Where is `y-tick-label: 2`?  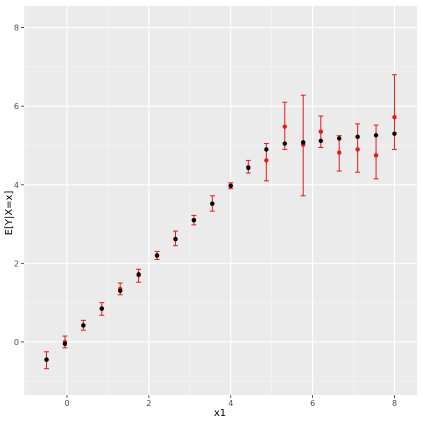
y-tick-label: 2 is located at coordinates (16, 263).